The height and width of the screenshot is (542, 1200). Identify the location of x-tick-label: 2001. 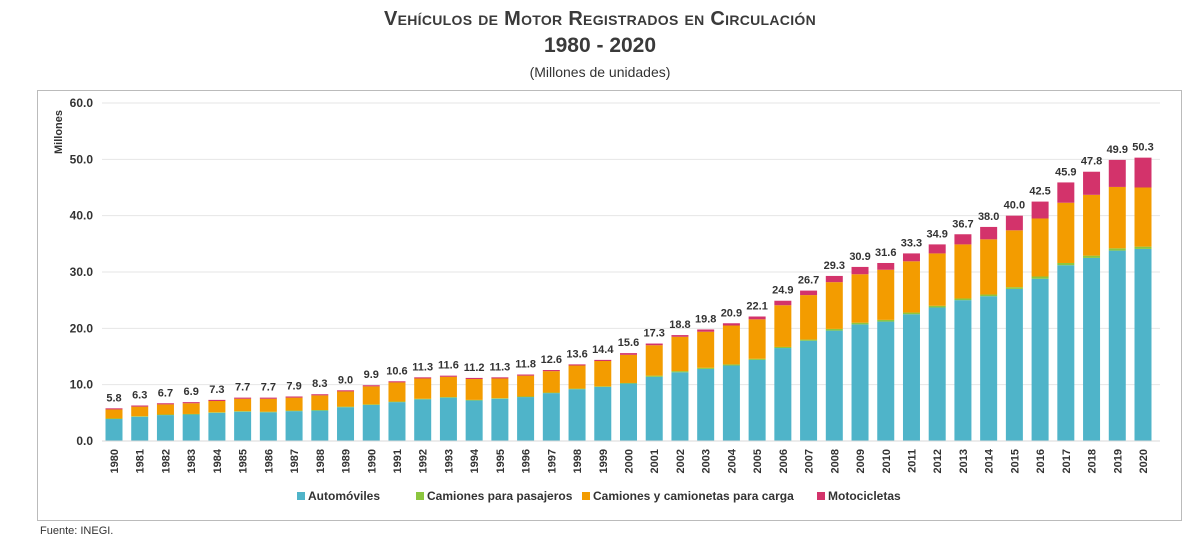
(655, 461).